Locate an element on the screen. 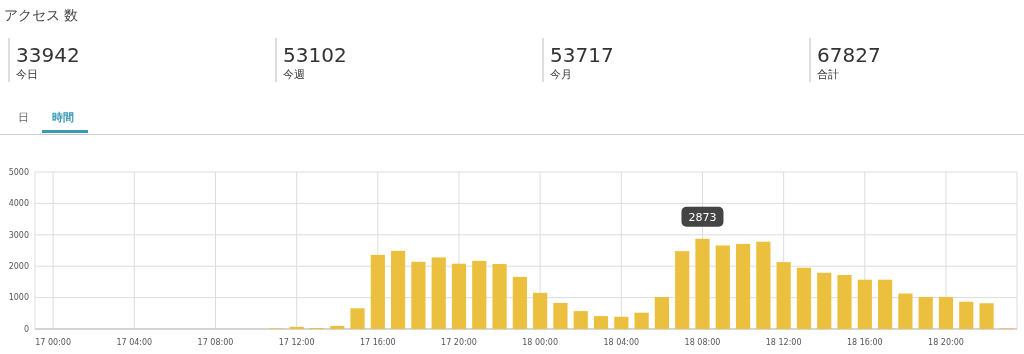 The image size is (1024, 354). y-tick-label: 4000 is located at coordinates (18, 204).